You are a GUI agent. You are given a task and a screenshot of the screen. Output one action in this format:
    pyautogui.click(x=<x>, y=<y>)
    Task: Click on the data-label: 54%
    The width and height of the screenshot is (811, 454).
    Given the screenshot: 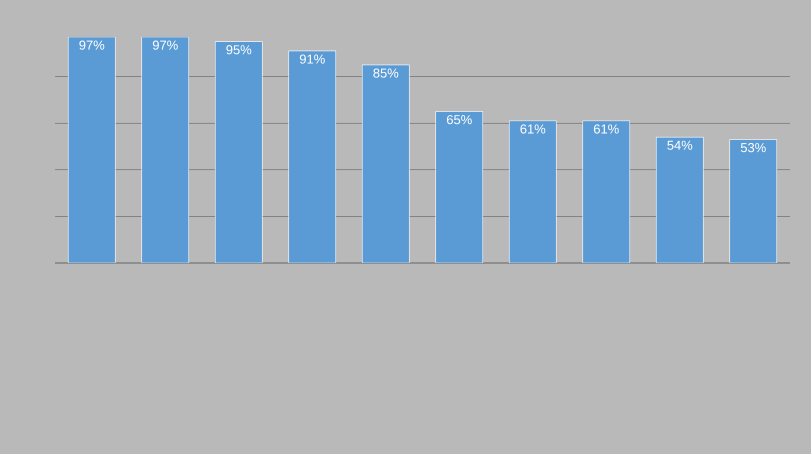 What is the action you would take?
    pyautogui.click(x=679, y=145)
    